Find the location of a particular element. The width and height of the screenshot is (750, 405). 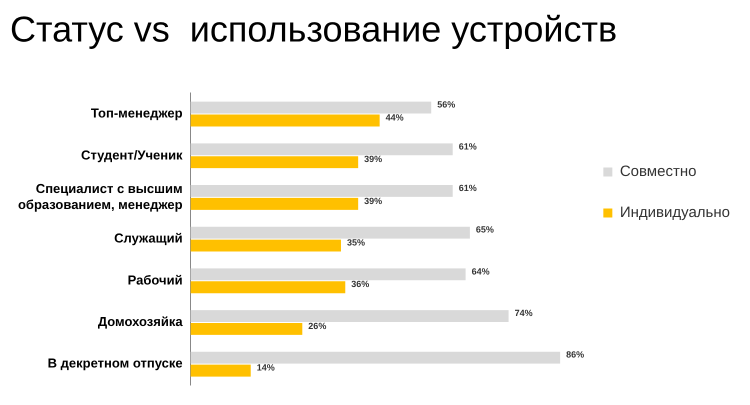

y-tick-label: Топ-менеджер is located at coordinates (136, 113).